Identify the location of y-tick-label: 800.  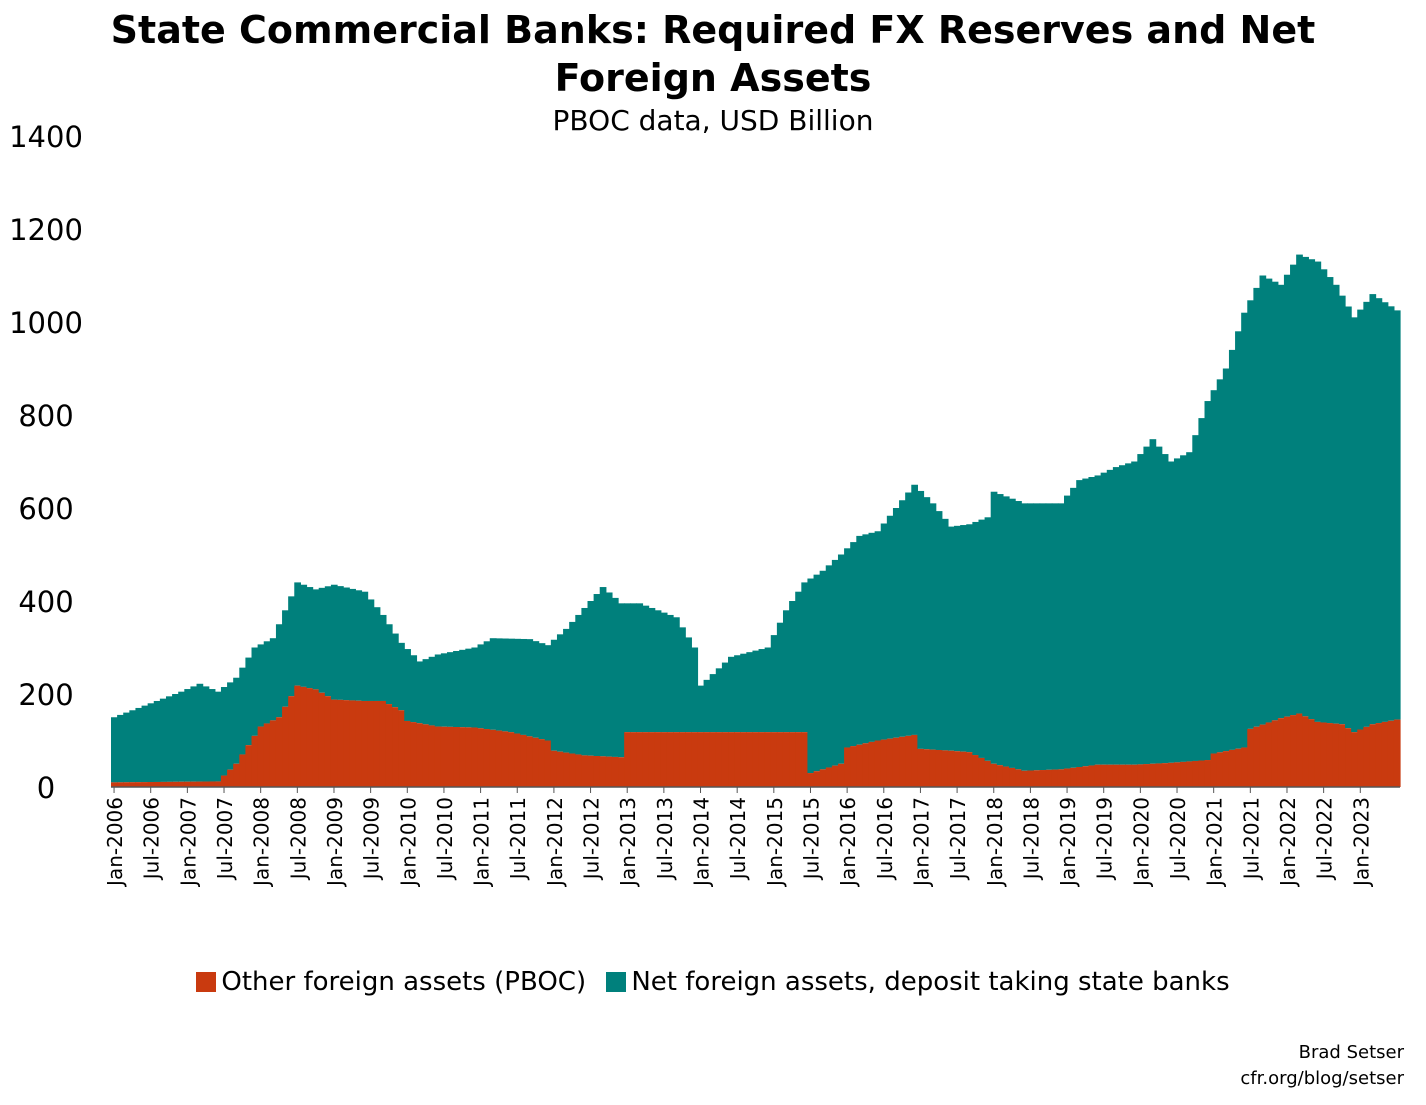
(45, 416).